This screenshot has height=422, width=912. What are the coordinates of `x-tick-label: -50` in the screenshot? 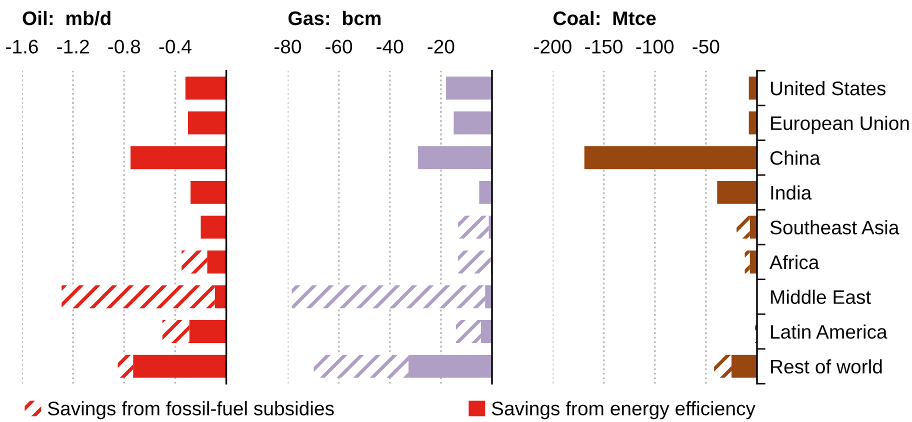 It's located at (706, 47).